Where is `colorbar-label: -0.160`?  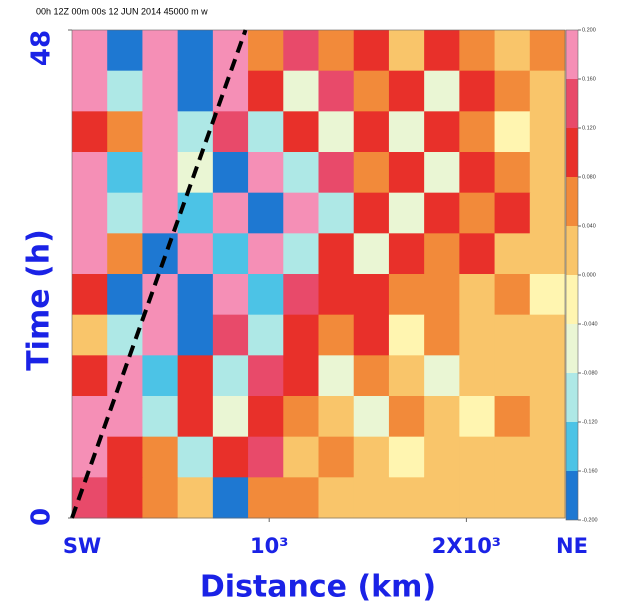 colorbar-label: -0.160 is located at coordinates (590, 471).